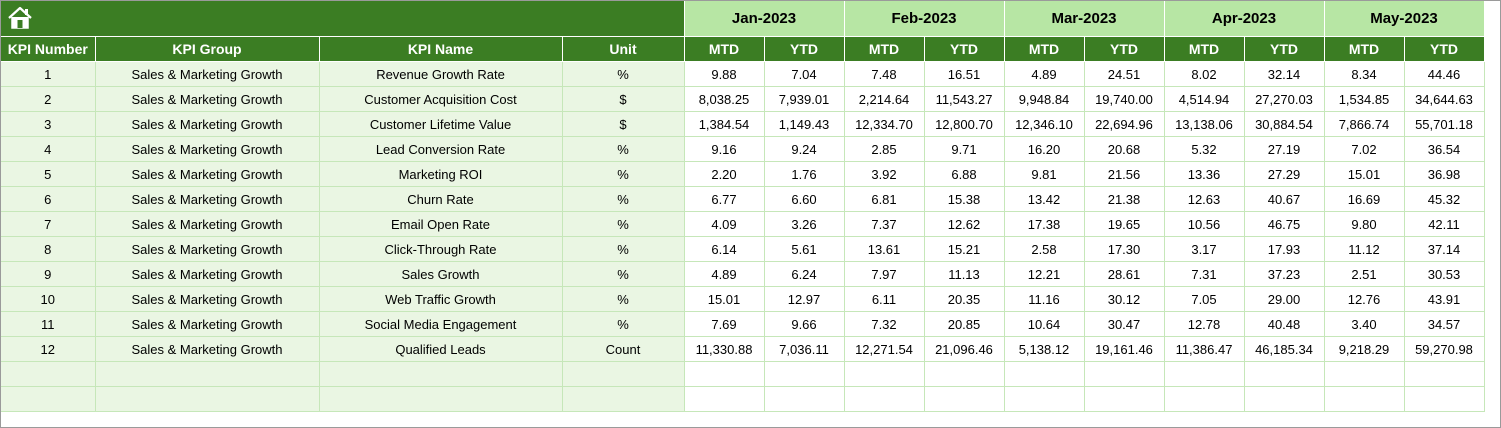  What do you see at coordinates (1044, 174) in the screenshot?
I see `mtd-value-cell: 9.81` at bounding box center [1044, 174].